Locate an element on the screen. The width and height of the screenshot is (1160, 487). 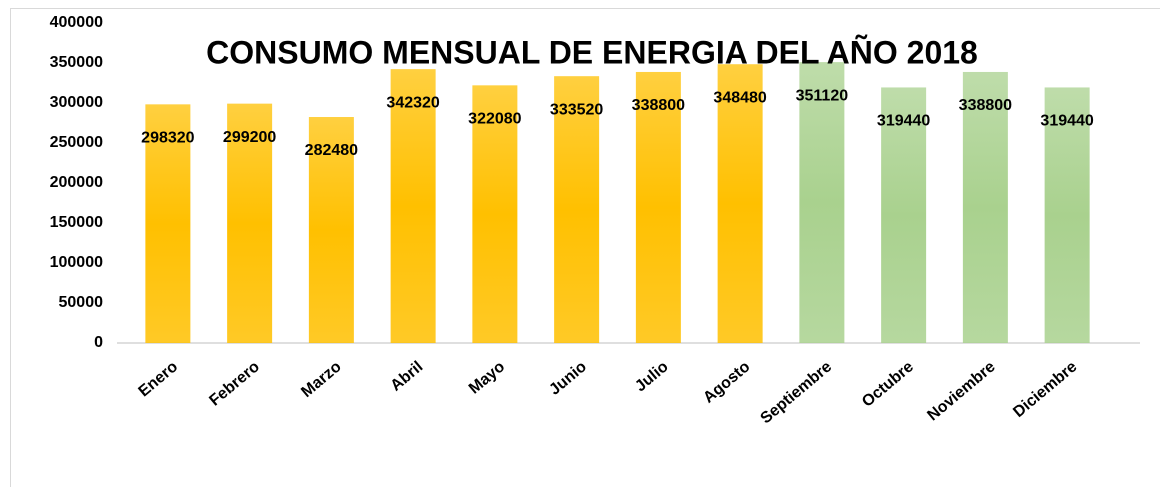
value-label: 282480 is located at coordinates (331, 150).